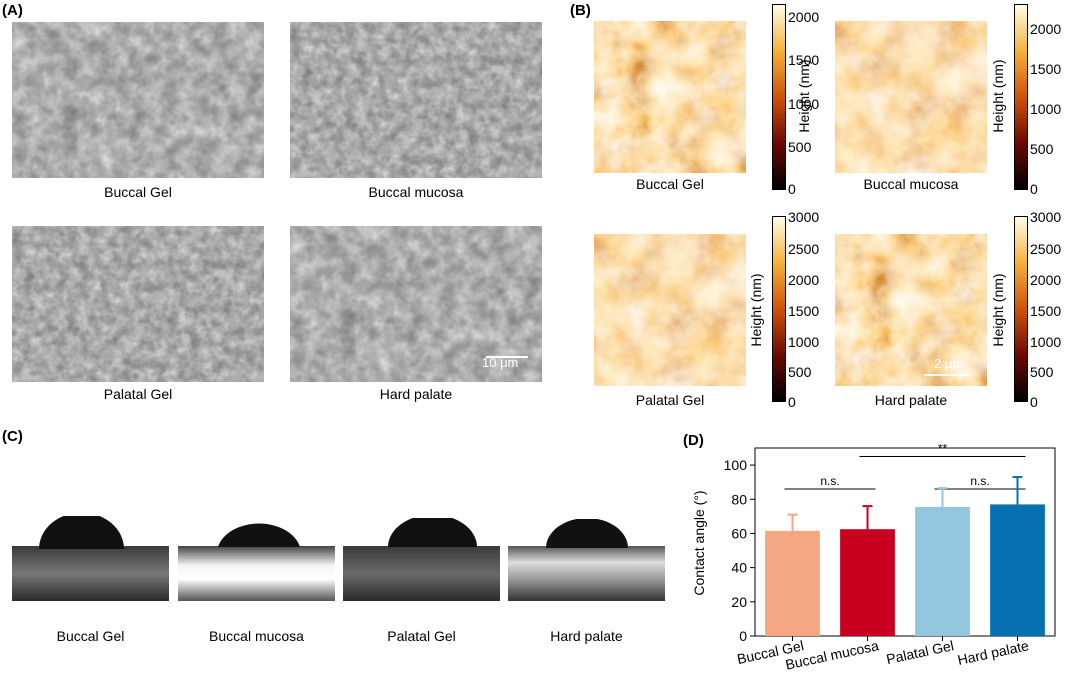  What do you see at coordinates (779, 309) in the screenshot?
I see `afm-colorbar-palatal-gel` at bounding box center [779, 309].